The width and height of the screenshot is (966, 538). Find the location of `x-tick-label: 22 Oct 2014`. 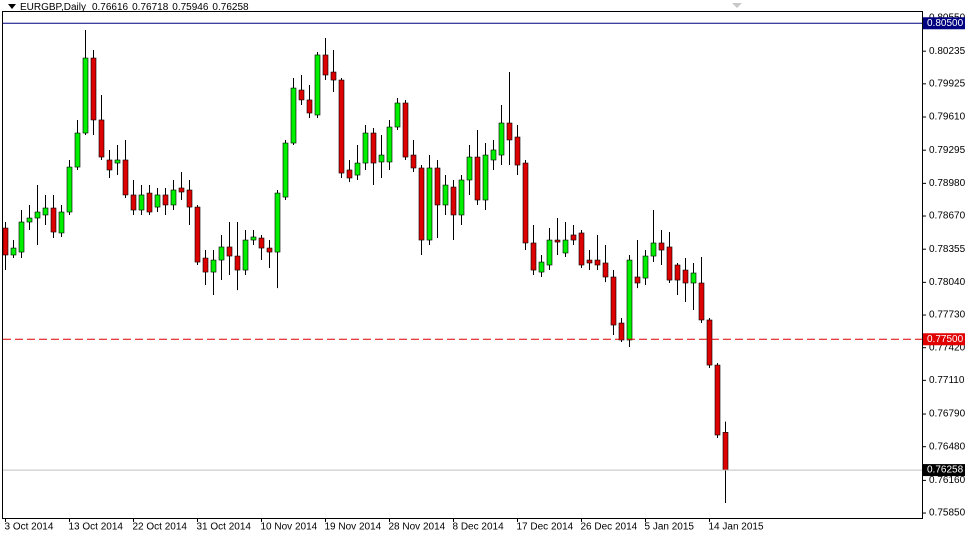

x-tick-label: 22 Oct 2014 is located at coordinates (160, 527).